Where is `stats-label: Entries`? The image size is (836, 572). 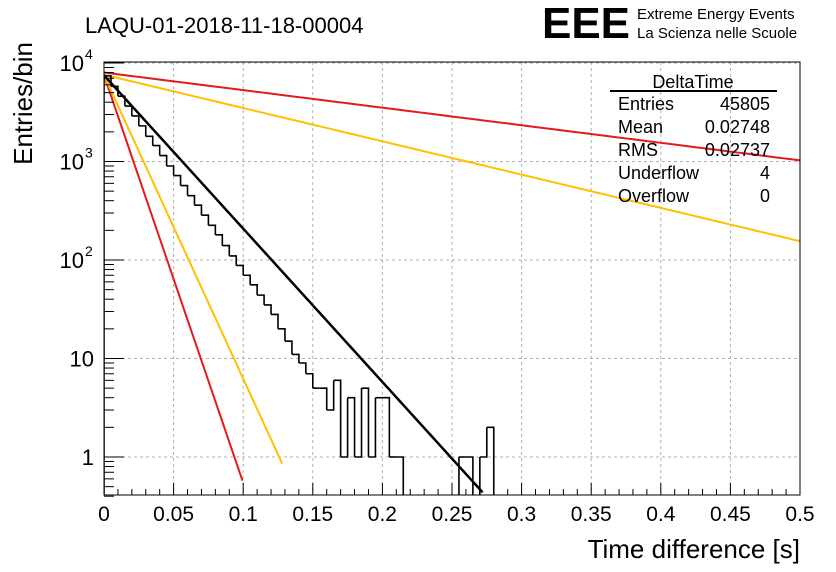 stats-label: Entries is located at coordinates (646, 104).